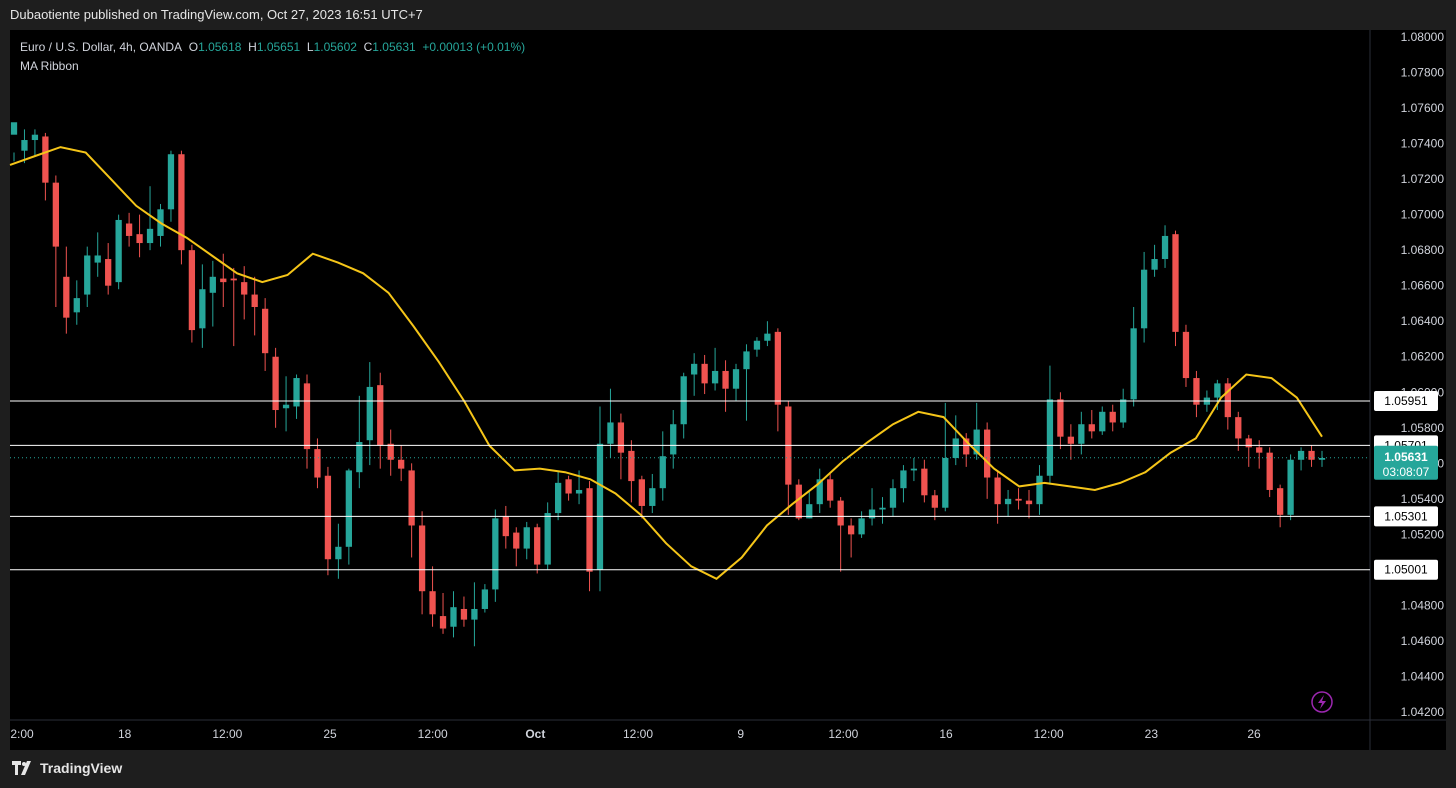 This screenshot has width=1456, height=788. I want to click on symbol-title: Euro / U.S. Dollar, 4h, OANDA, so click(101, 47).